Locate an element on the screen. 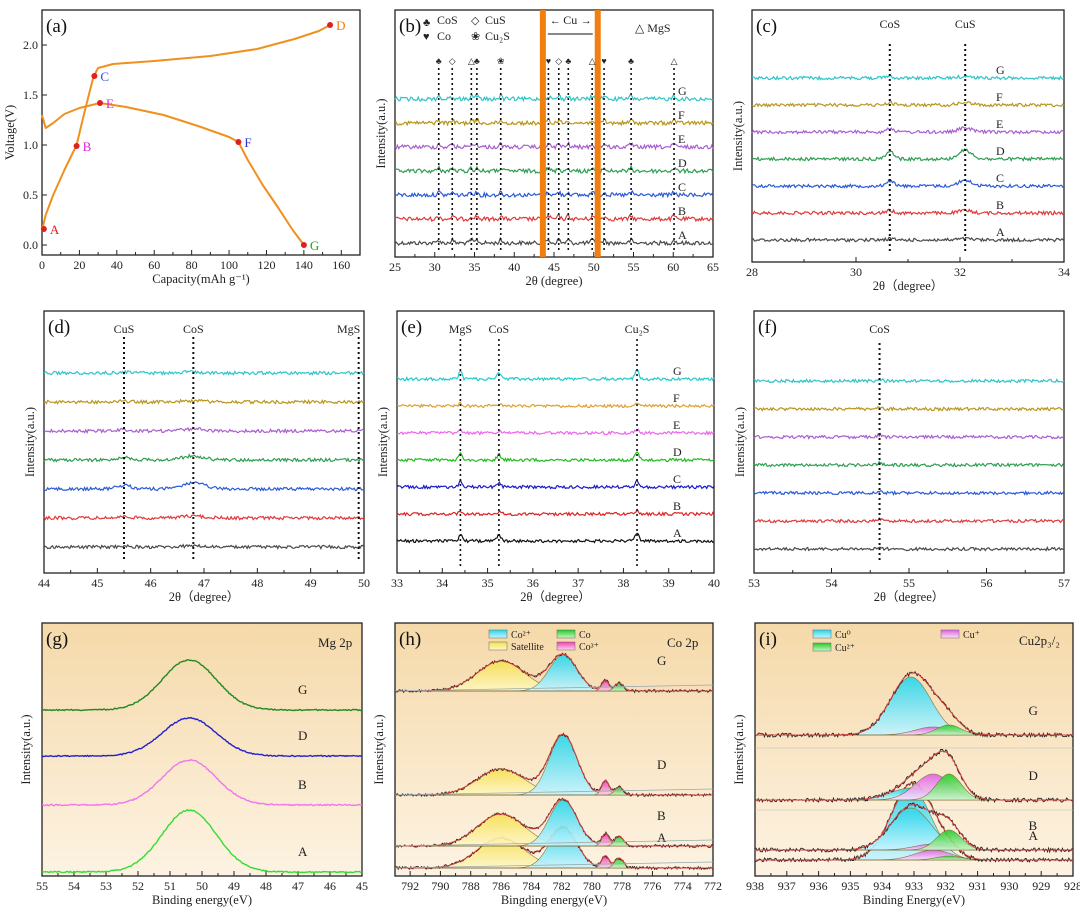  legend-label: Satellite is located at coordinates (527, 647).